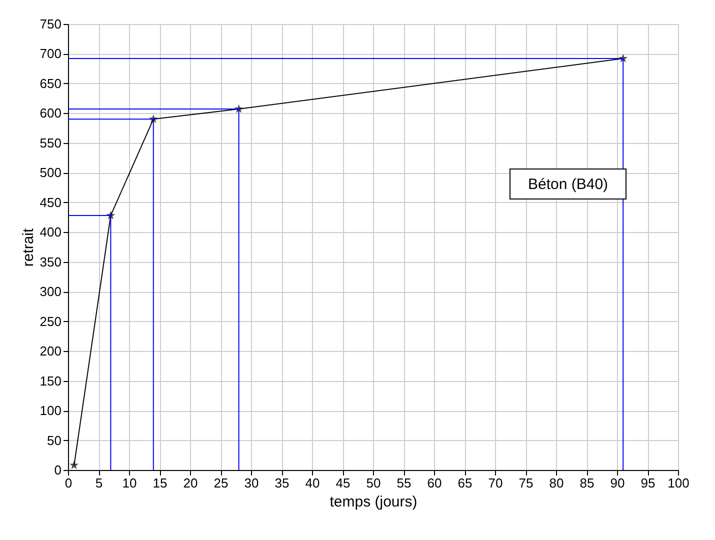 This screenshot has height=540, width=715. I want to click on x-tick-label: 30, so click(251, 483).